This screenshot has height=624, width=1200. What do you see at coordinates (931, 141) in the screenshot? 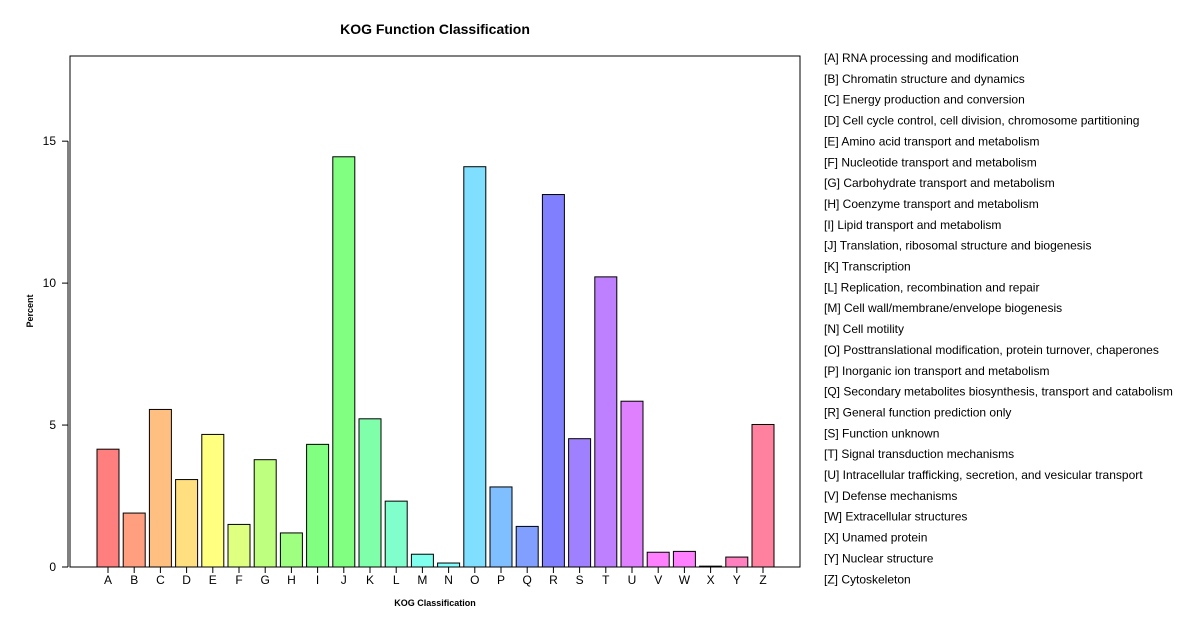
I see `legend-item: [E] Amino acid transport and metabolism` at bounding box center [931, 141].